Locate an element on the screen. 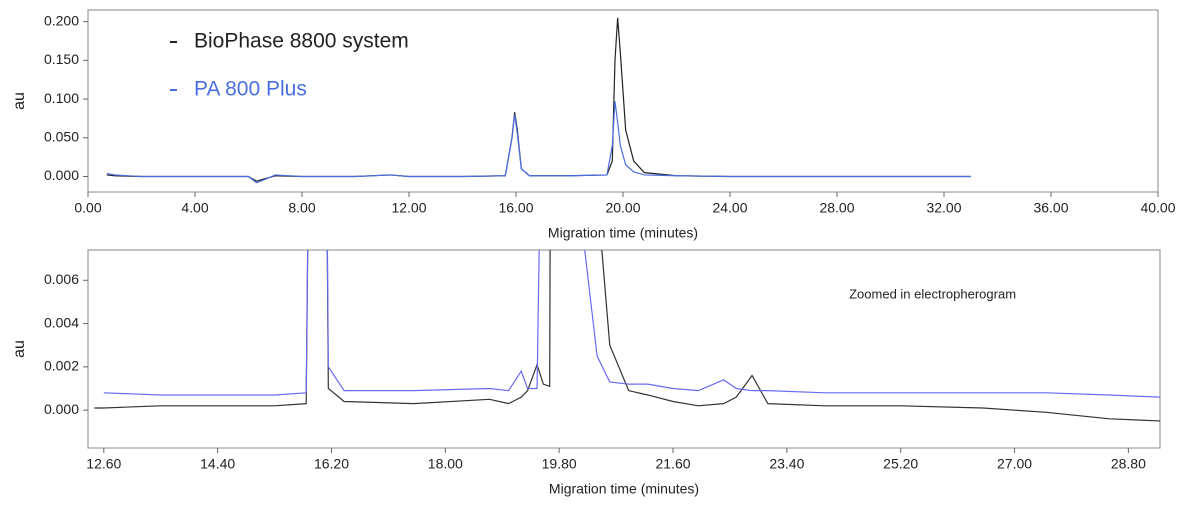  x-tick-label: 12.00 is located at coordinates (408, 208).